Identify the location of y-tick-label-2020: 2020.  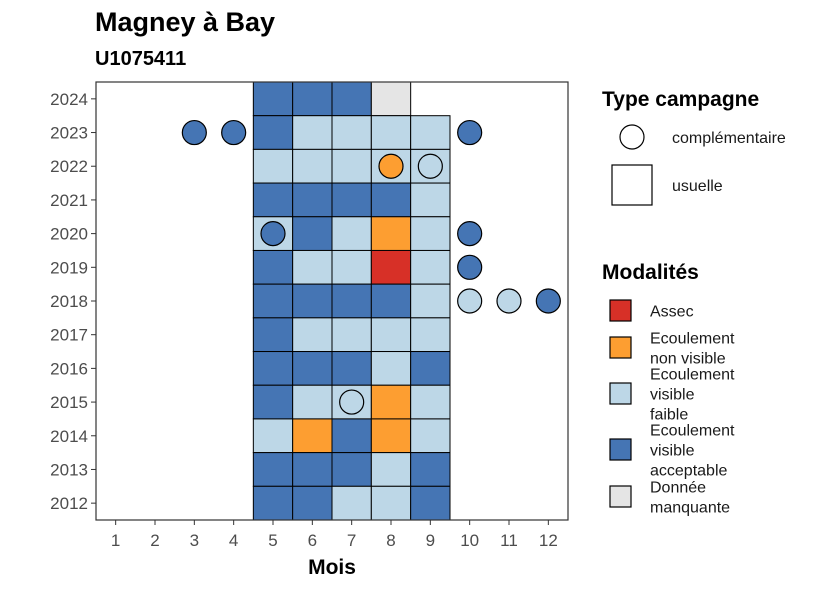
(69, 234).